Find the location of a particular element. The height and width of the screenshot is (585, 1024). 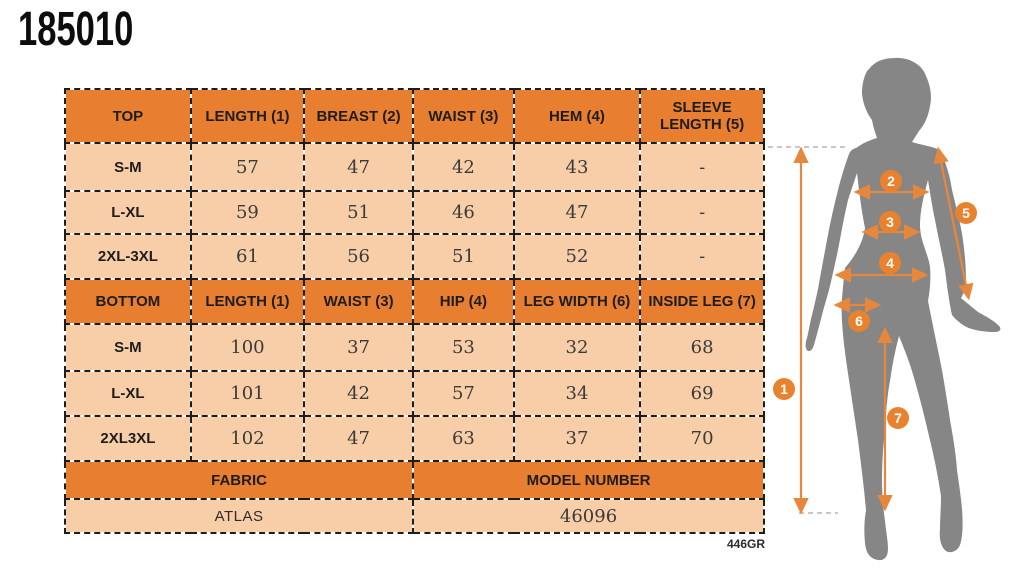

svg-text: 4 is located at coordinates (890, 263).